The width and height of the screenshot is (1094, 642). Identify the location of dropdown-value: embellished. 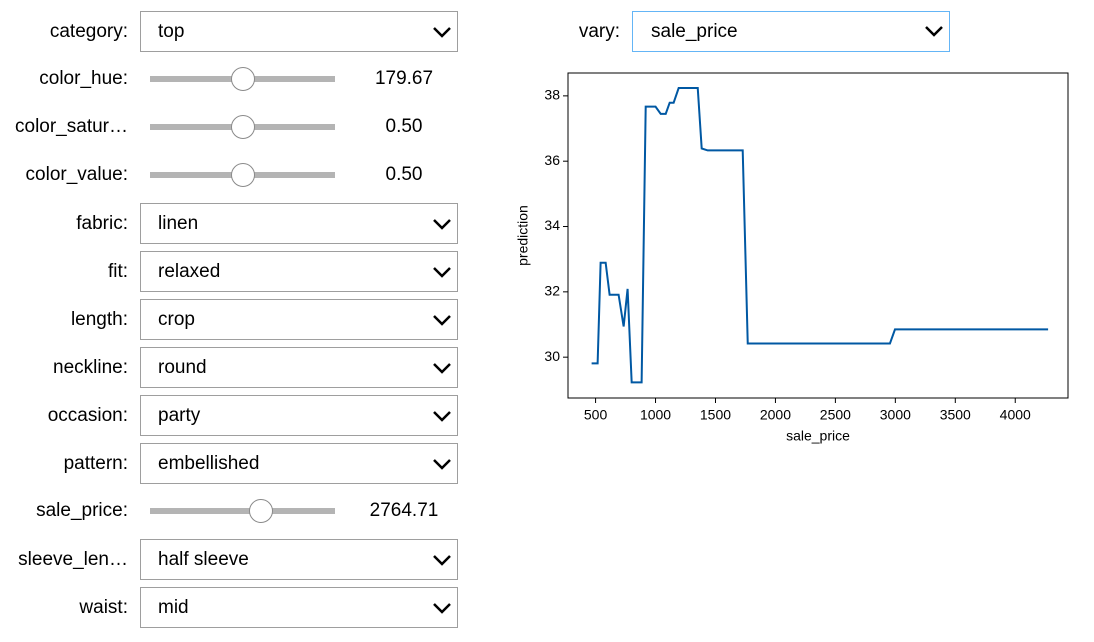
(208, 463).